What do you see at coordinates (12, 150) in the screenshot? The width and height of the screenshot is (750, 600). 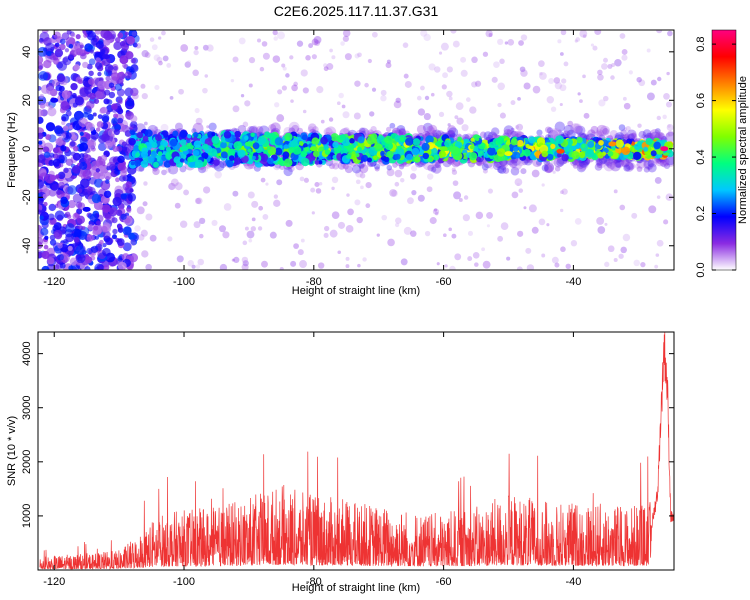 I see `spectrogram-y-axis-title: Frequency (Hz)` at bounding box center [12, 150].